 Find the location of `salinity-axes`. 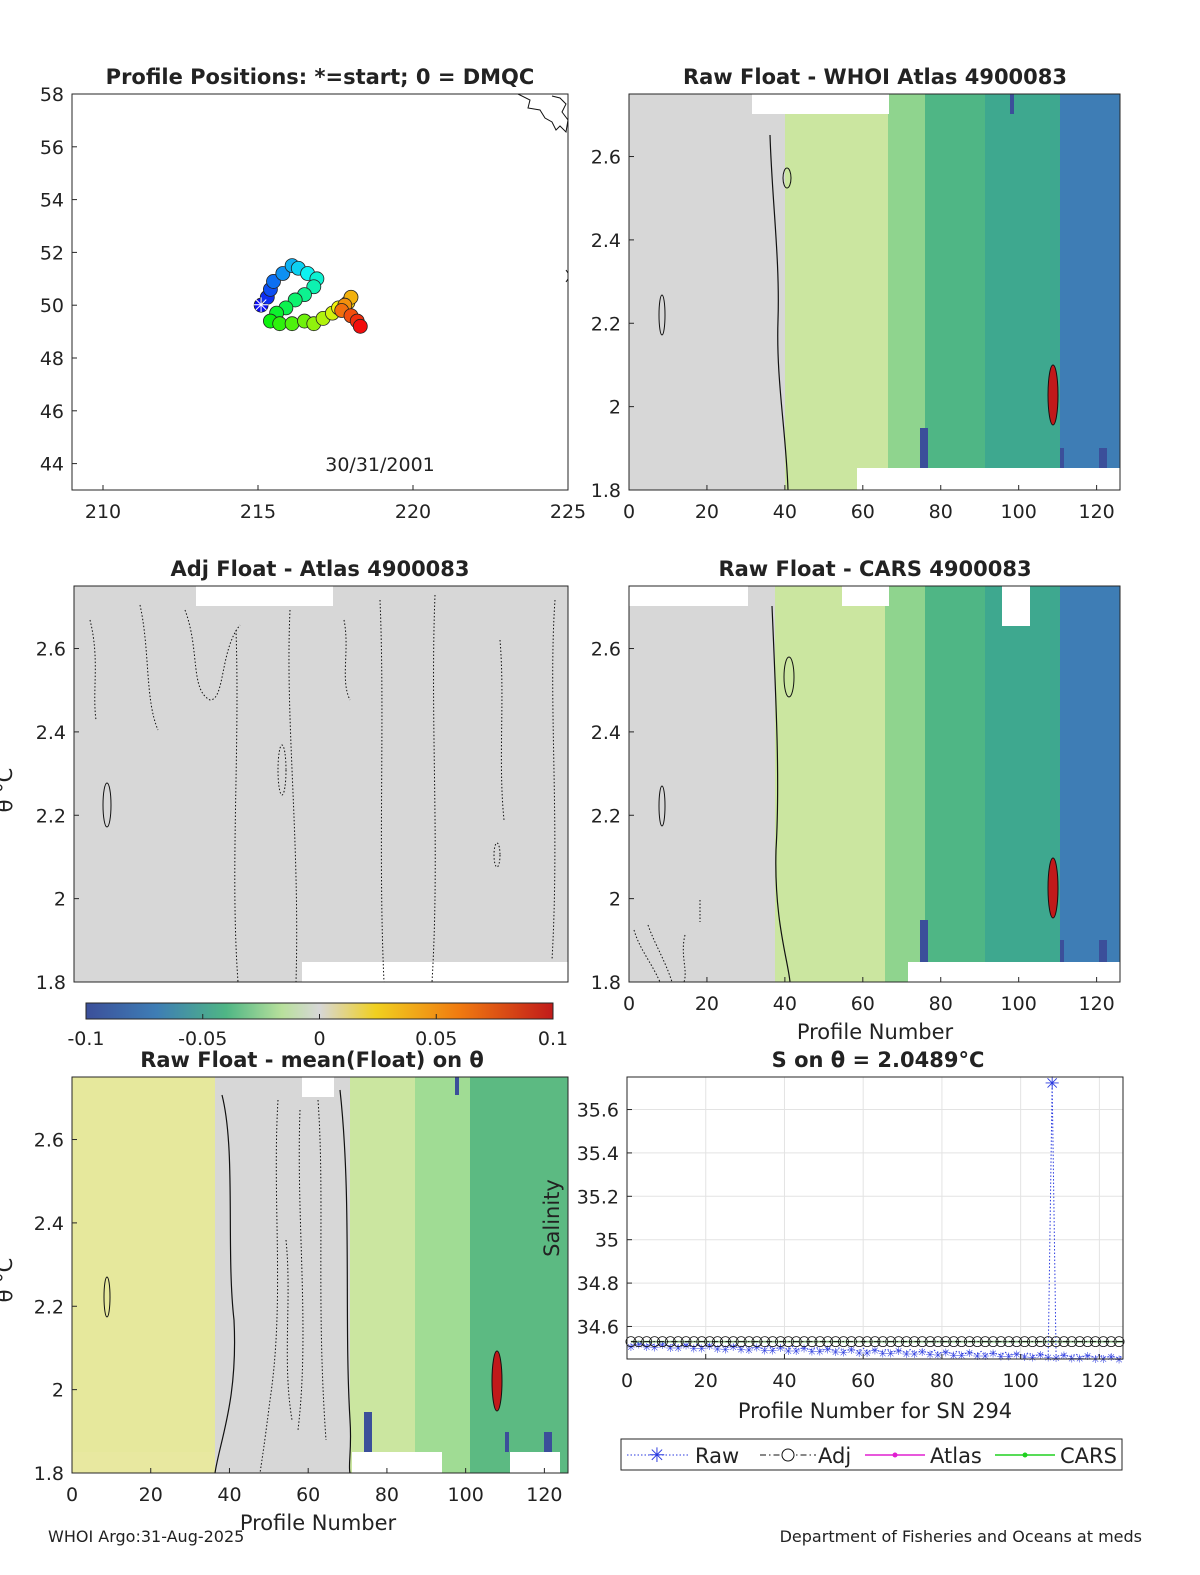

salinity-axes is located at coordinates (875, 1218).